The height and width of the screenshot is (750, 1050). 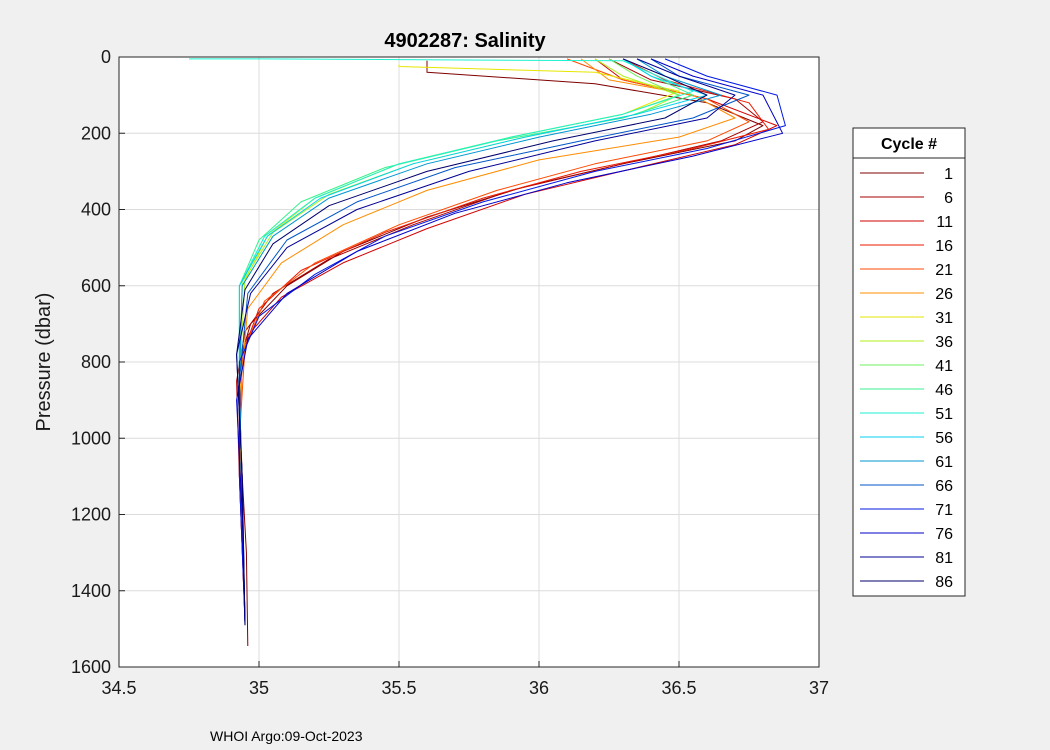 What do you see at coordinates (944, 438) in the screenshot?
I see `legend-label-56: 56` at bounding box center [944, 438].